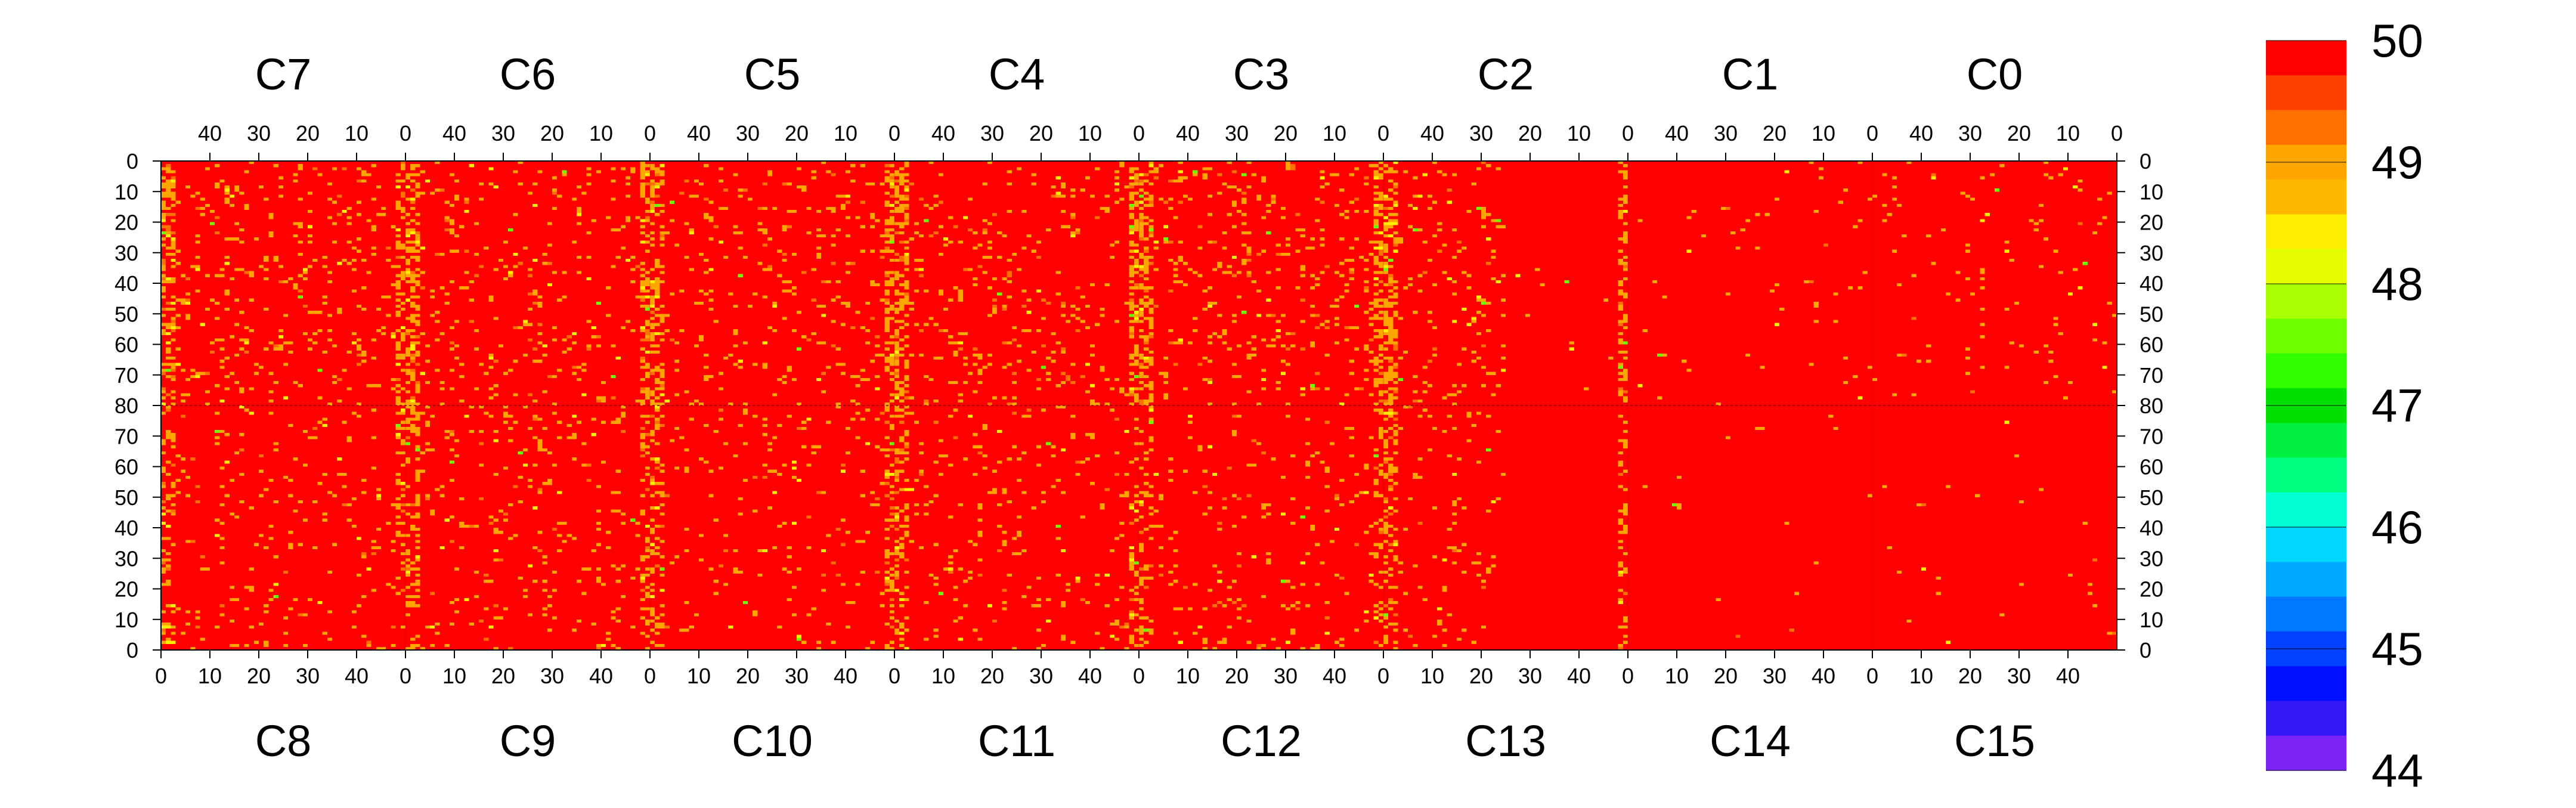  I want to click on colorbar-tick-label: 45, so click(2397, 649).